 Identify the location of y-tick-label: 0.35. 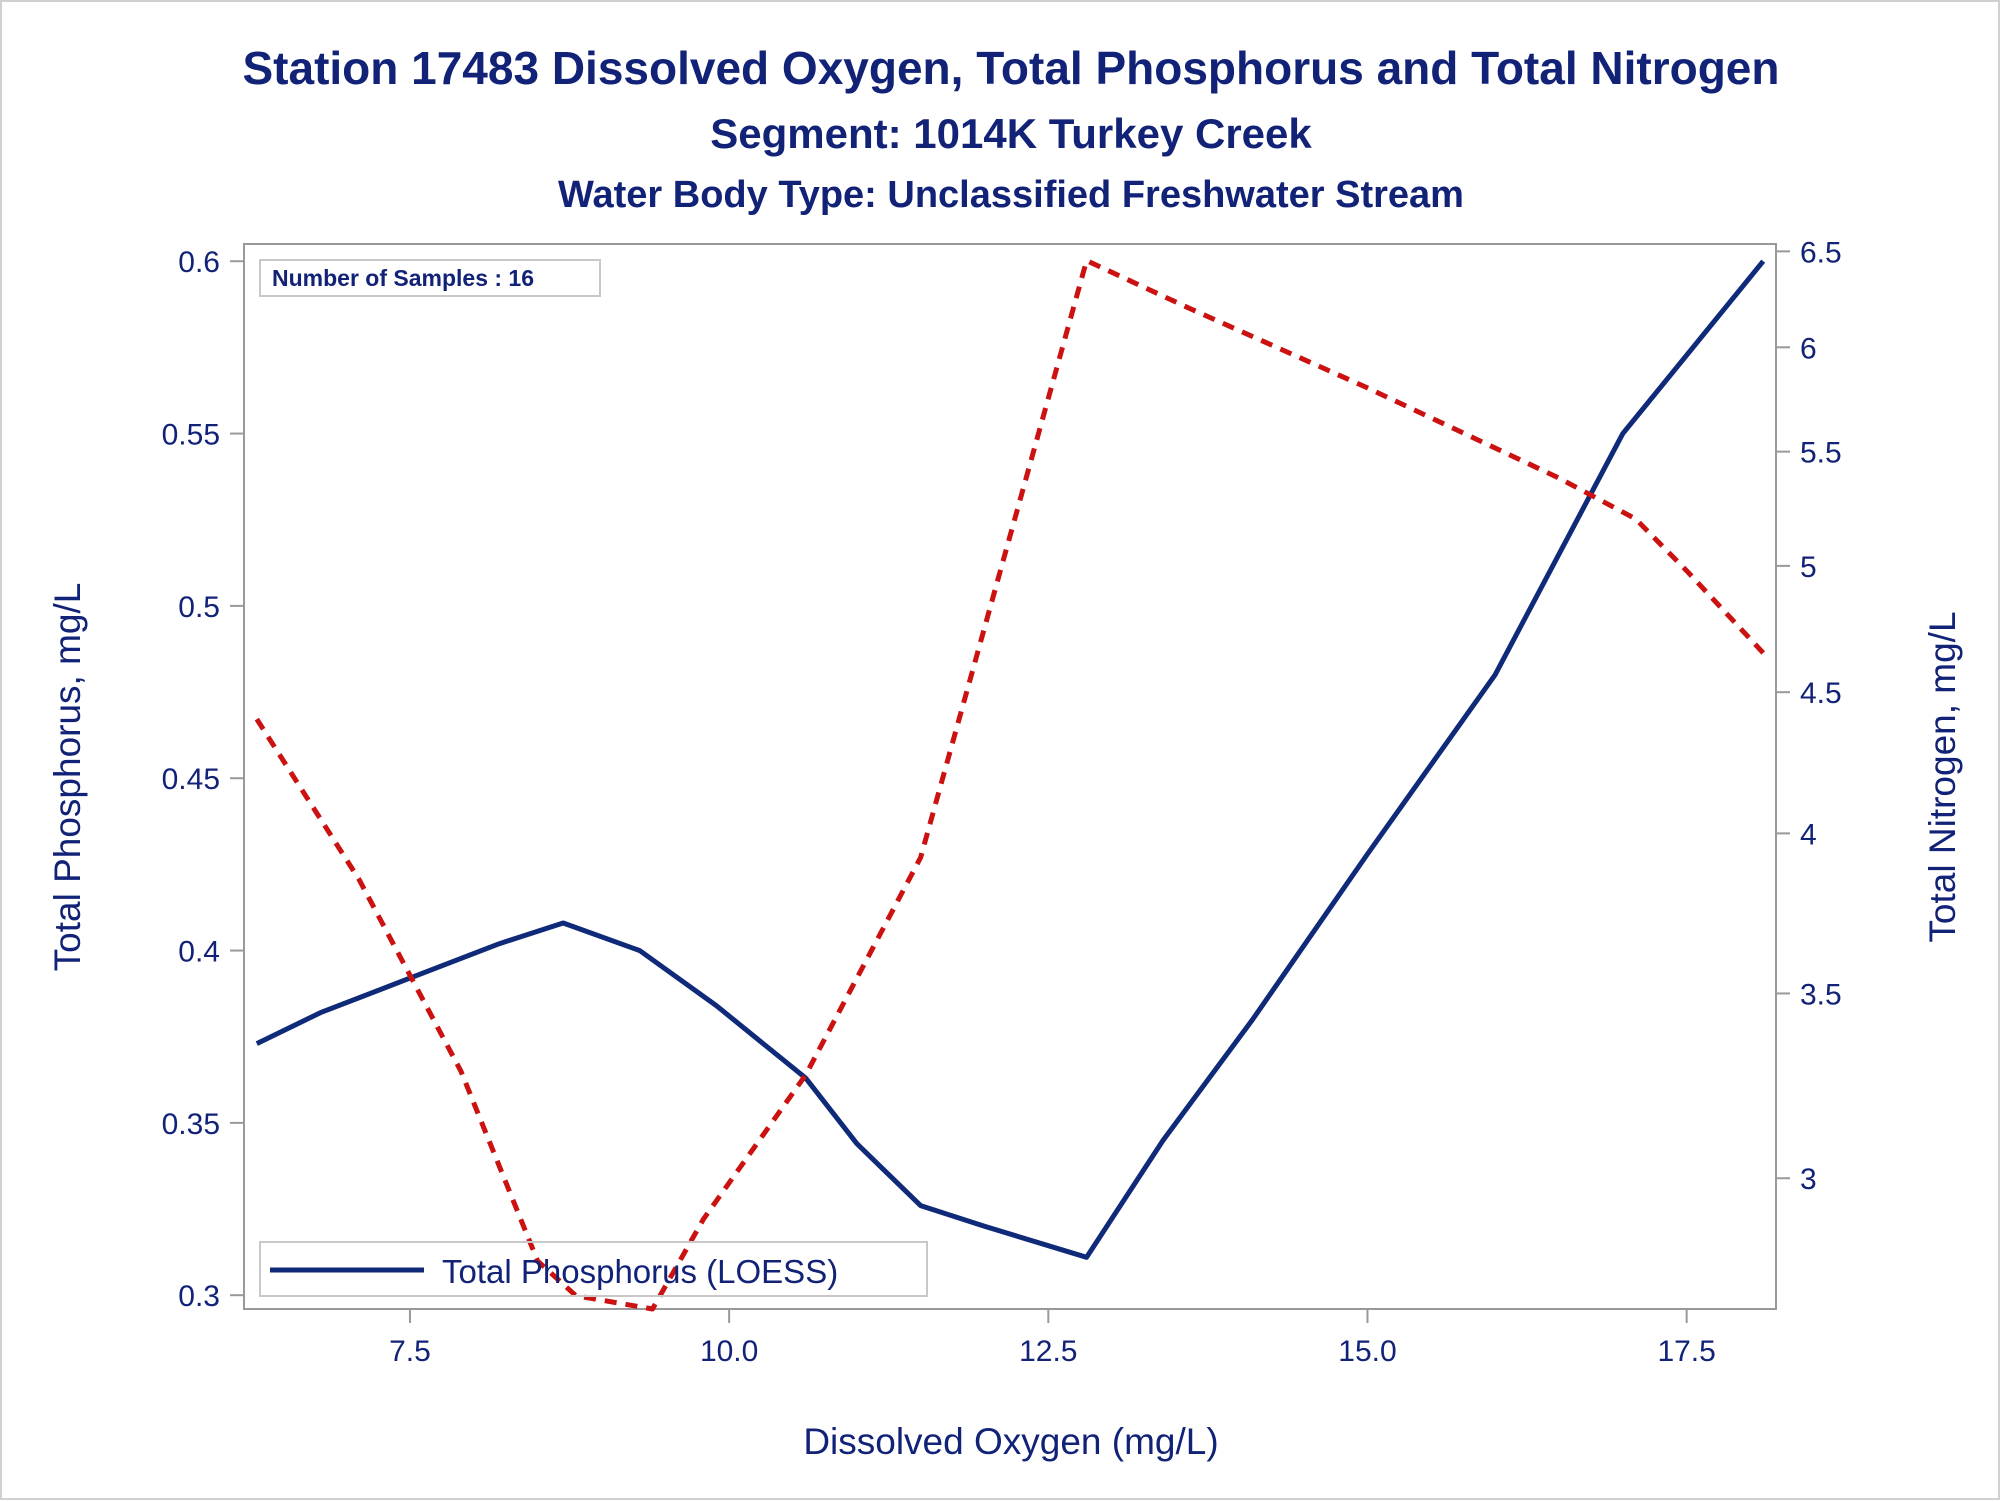
(191, 1124).